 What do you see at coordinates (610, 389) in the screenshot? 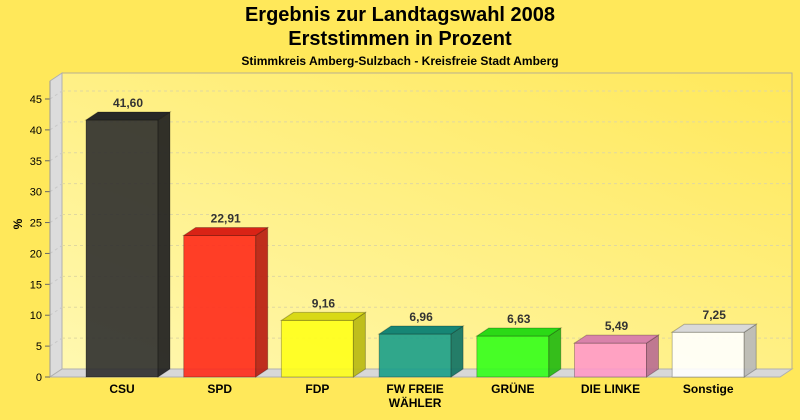
I see `x-tick-label: DIE LINKE` at bounding box center [610, 389].